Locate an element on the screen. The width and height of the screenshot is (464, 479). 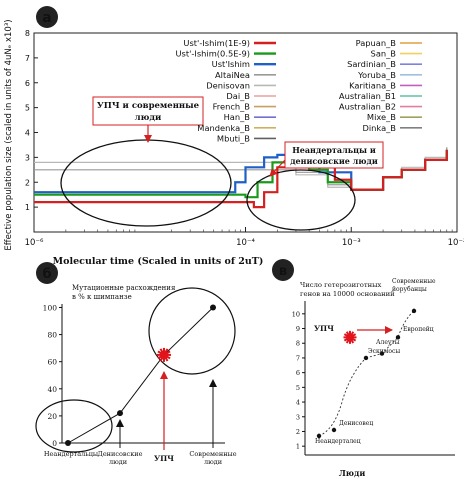
b-label-upch: УПЧ is located at coordinates (164, 458).